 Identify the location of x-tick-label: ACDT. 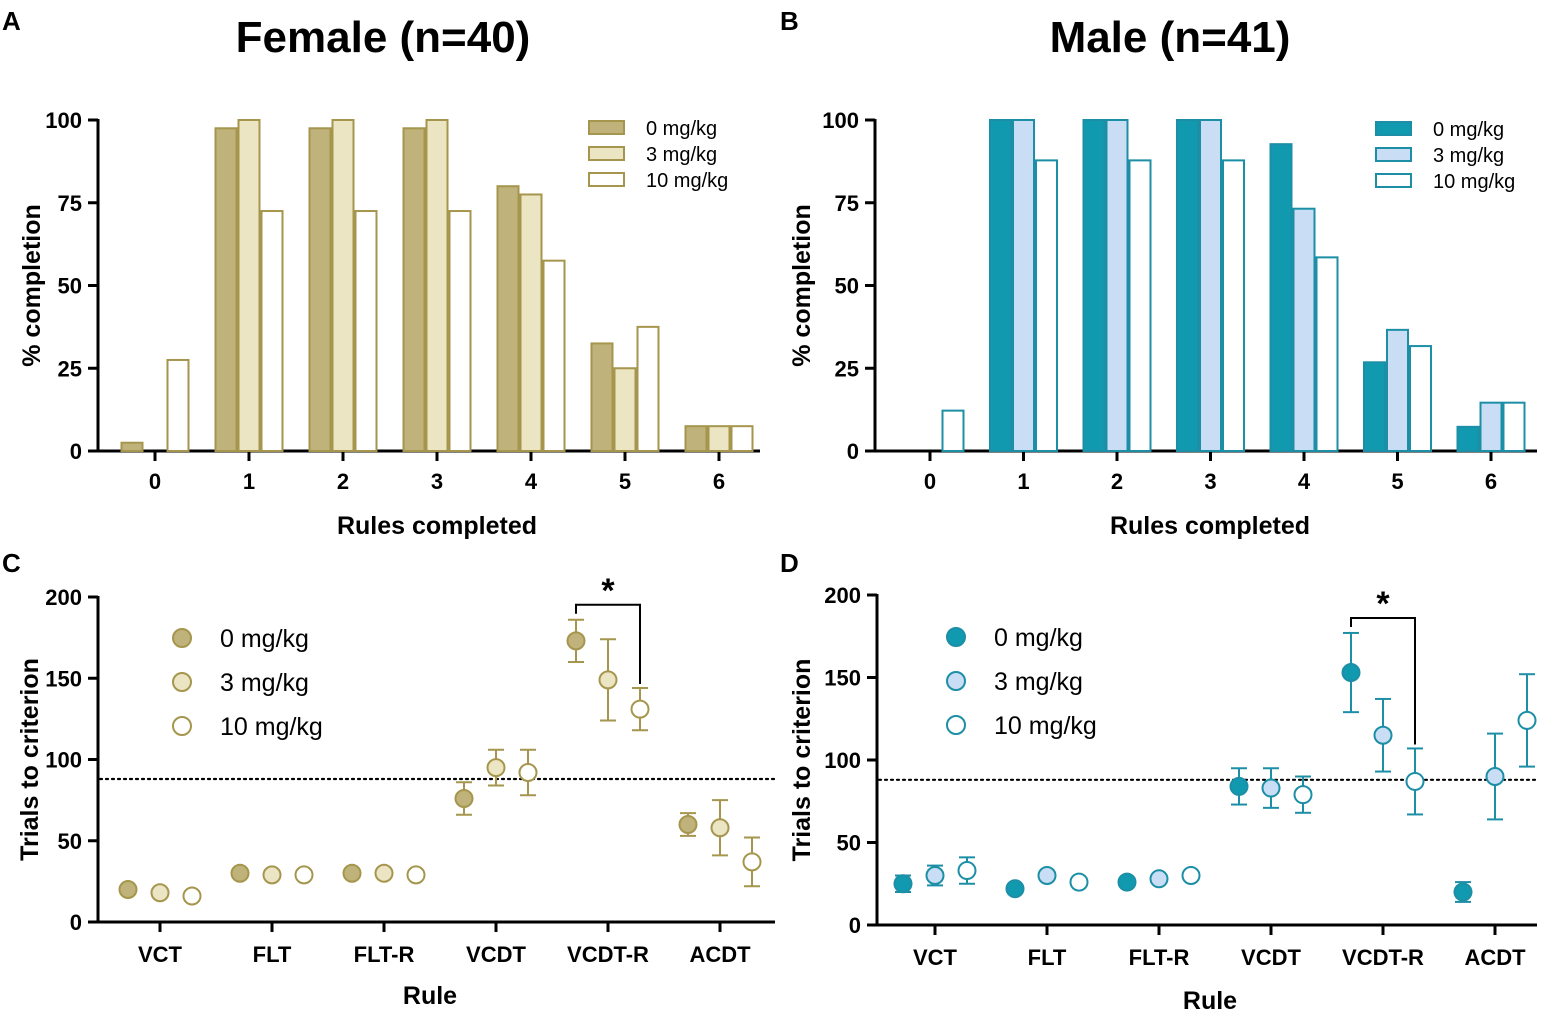
(720, 954).